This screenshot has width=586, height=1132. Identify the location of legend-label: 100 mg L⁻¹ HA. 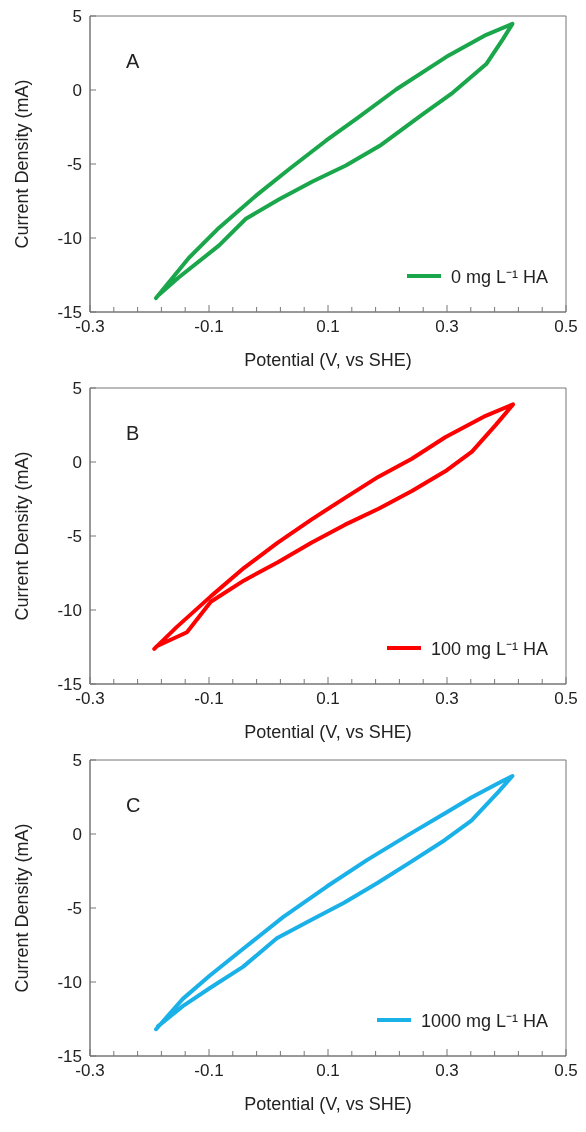
(489, 649).